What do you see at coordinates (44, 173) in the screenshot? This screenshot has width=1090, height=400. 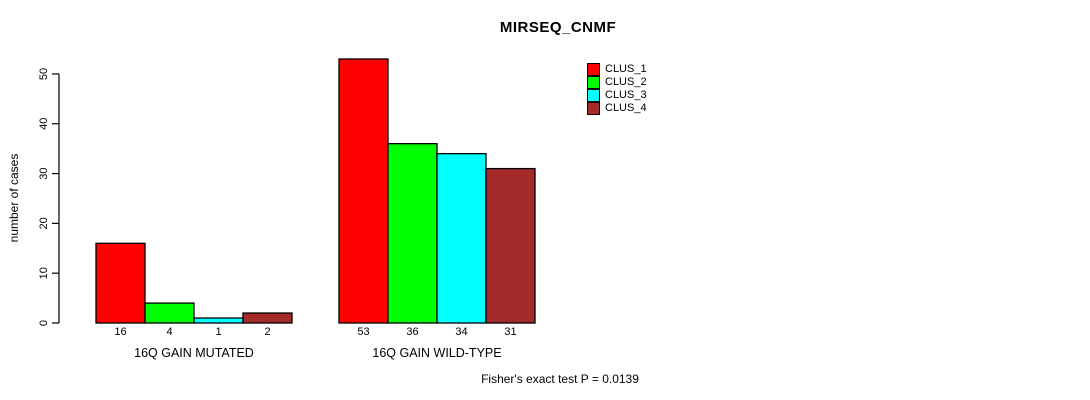 I see `y-tick-label: 30` at bounding box center [44, 173].